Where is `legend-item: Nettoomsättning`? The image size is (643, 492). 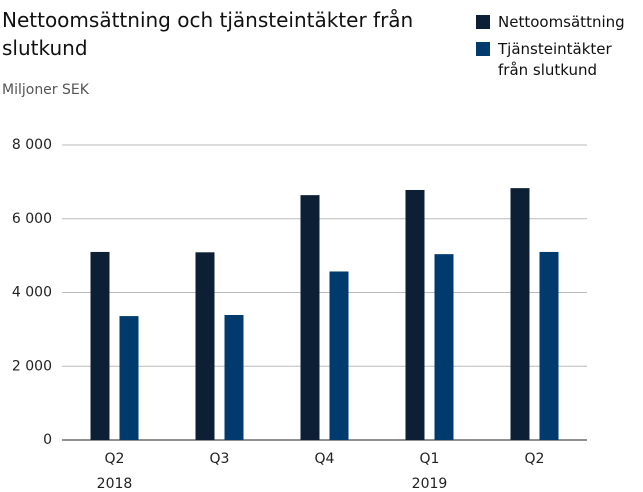
legend-item: Nettoomsättning is located at coordinates (557, 22).